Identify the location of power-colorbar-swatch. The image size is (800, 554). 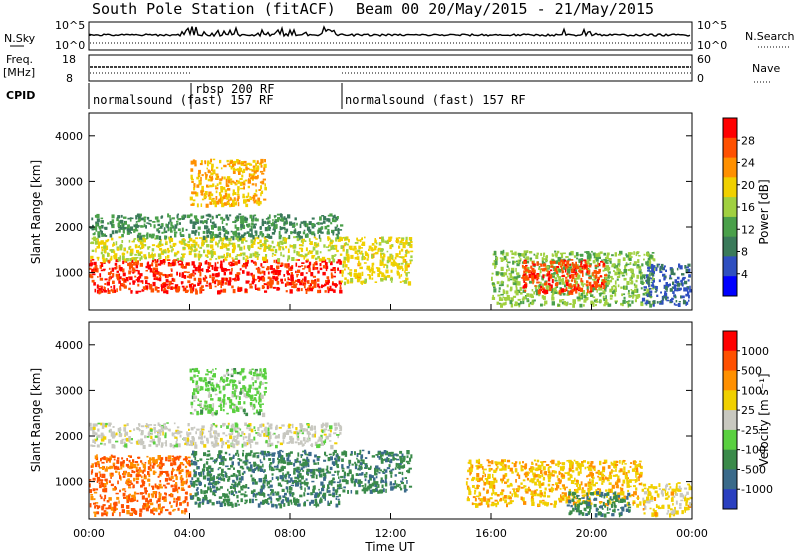
(730, 286).